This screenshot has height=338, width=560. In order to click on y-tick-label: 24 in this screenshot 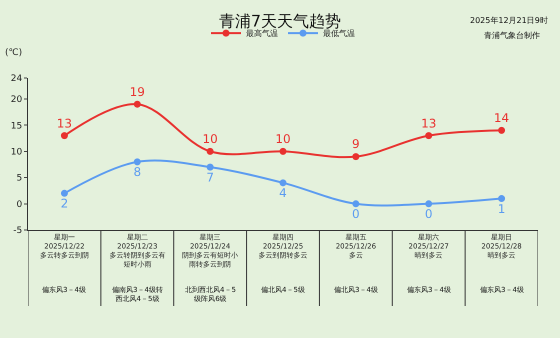, I will do `click(16, 79)`.